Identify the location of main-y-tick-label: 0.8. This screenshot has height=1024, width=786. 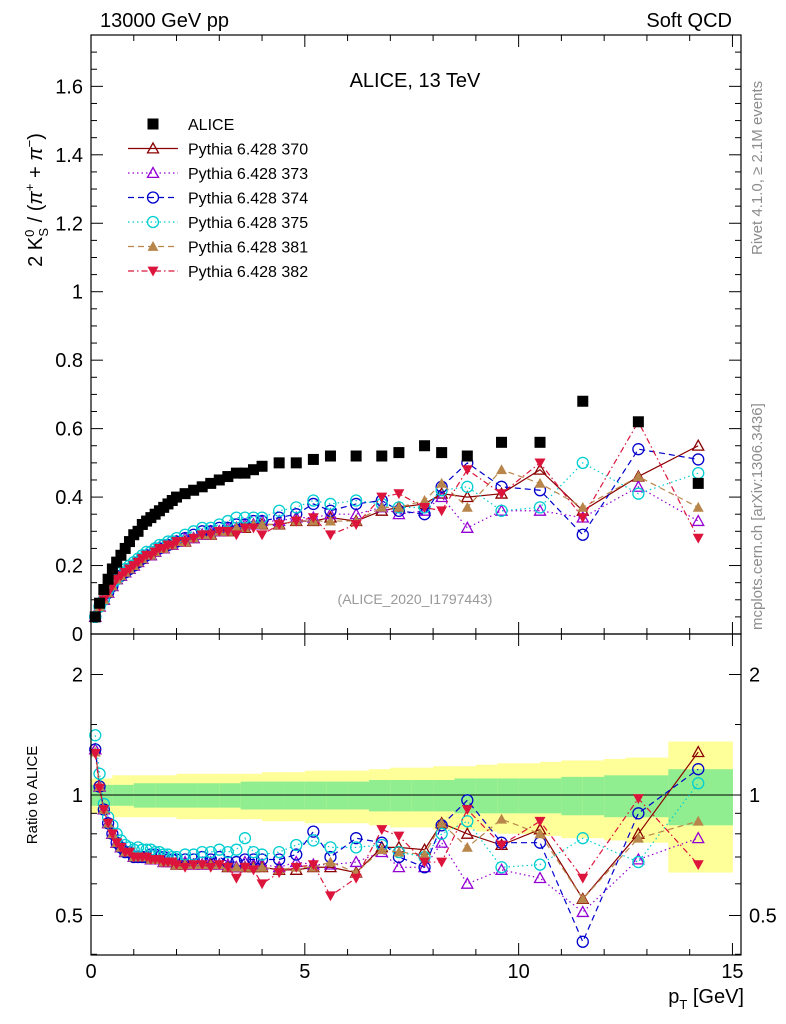
(69, 361).